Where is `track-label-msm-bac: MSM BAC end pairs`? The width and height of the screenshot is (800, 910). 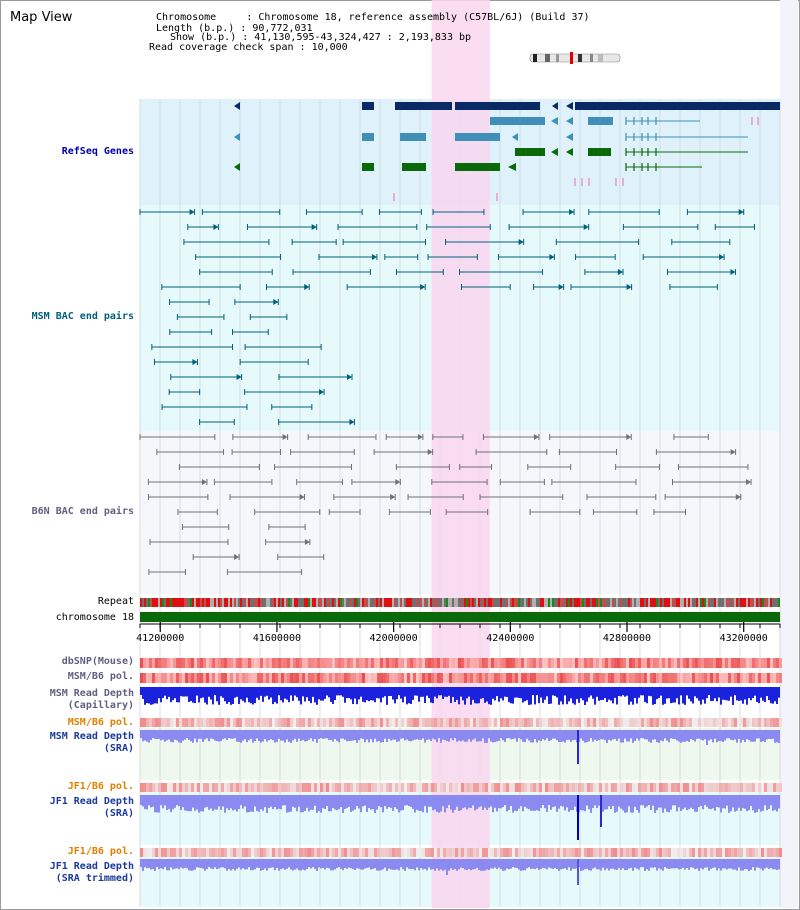 track-label-msm-bac: MSM BAC end pairs is located at coordinates (82, 316).